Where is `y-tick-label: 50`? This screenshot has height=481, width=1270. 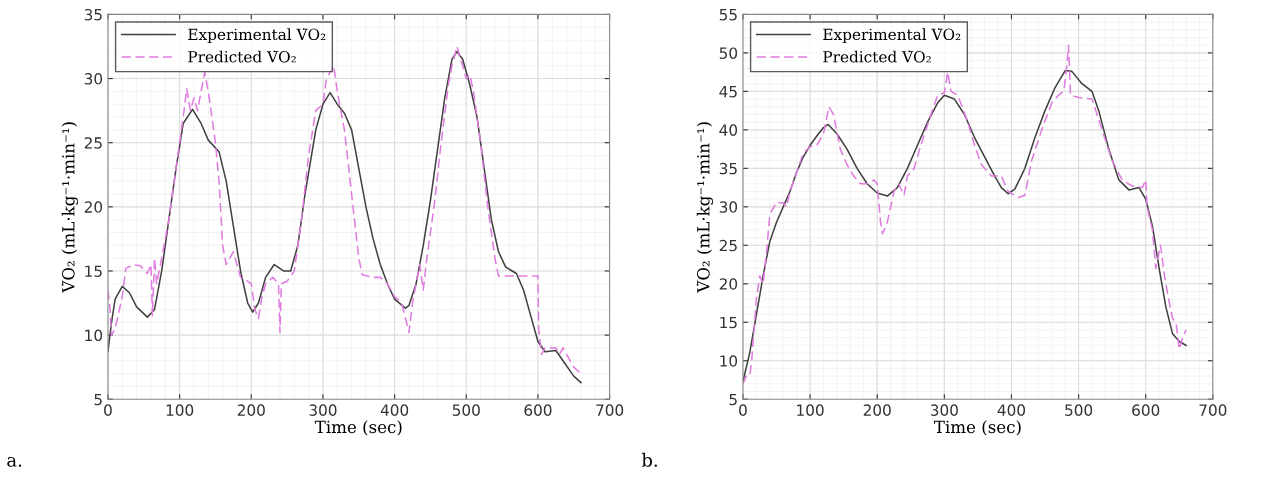 y-tick-label: 50 is located at coordinates (728, 53).